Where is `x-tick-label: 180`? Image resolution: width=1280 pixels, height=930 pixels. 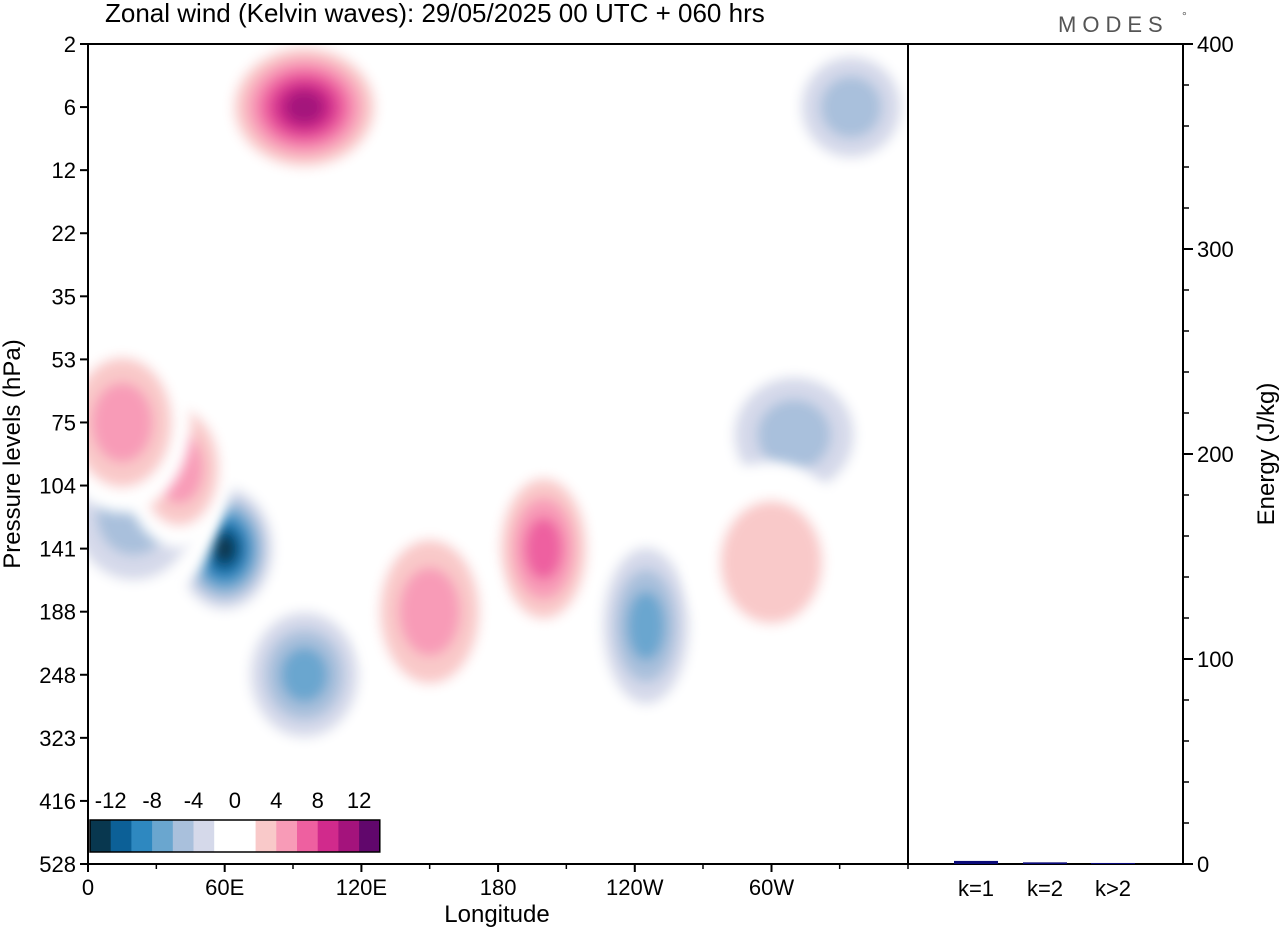 x-tick-label: 180 is located at coordinates (498, 887).